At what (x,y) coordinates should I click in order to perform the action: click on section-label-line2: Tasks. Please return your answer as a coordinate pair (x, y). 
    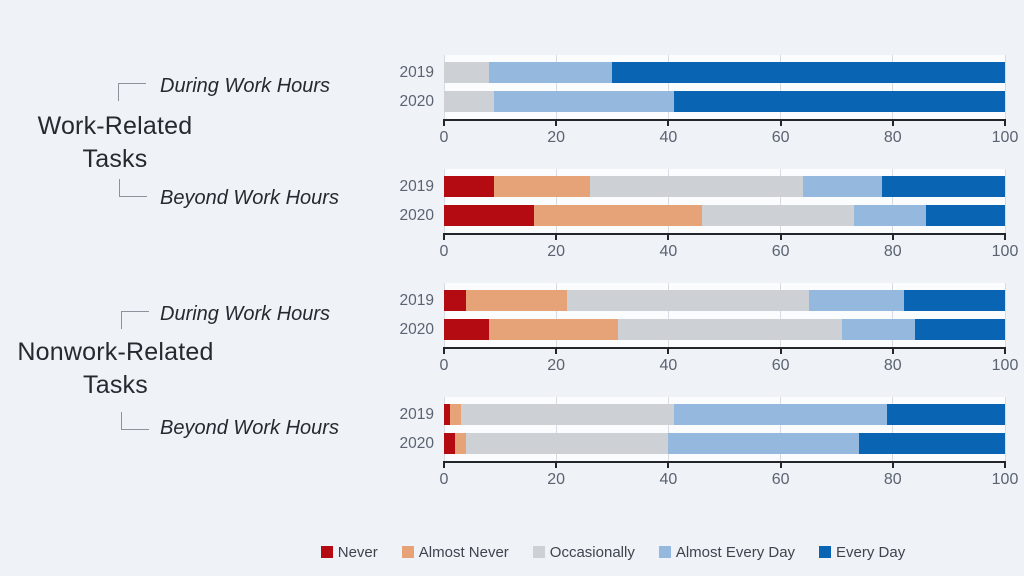
    Looking at the image, I should click on (115, 385).